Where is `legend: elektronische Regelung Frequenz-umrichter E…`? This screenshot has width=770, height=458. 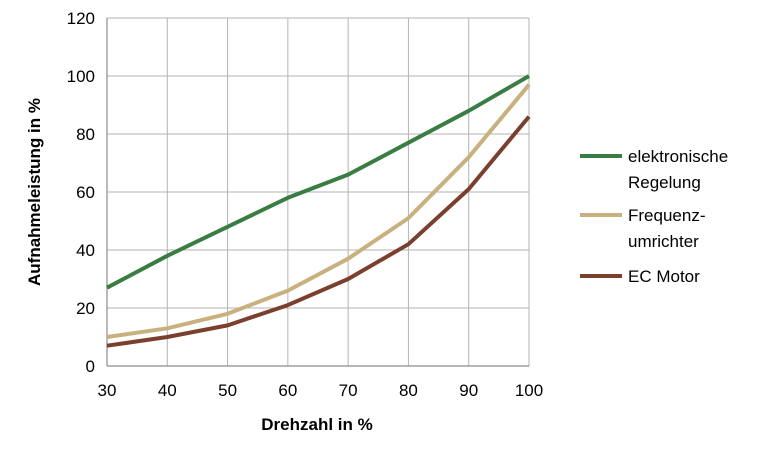 legend: elektronische Regelung Frequenz-umrichter E… is located at coordinates (654, 216).